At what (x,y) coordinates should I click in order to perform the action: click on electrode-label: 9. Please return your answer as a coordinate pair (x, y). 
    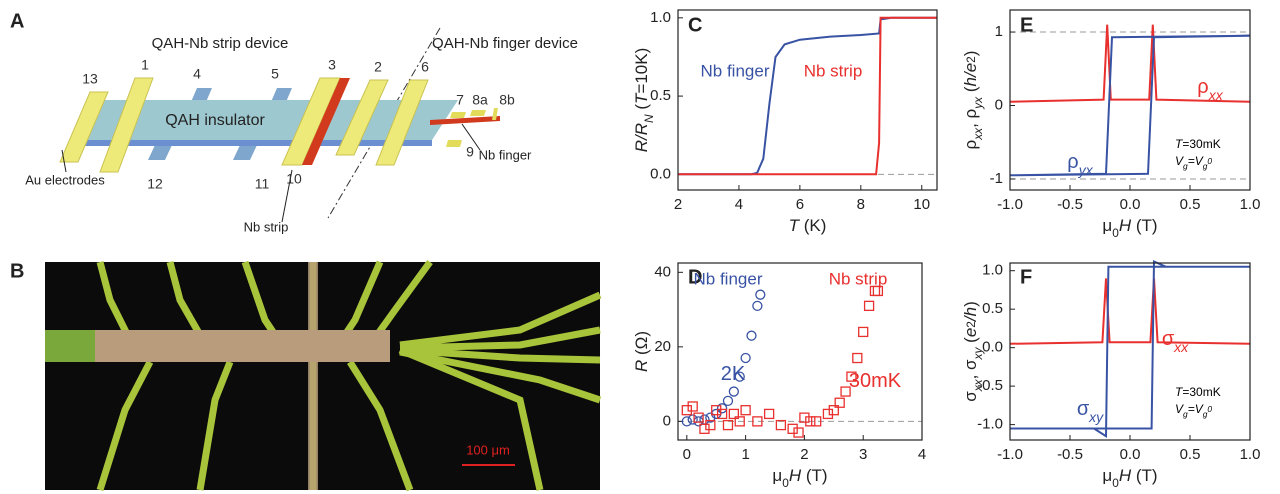
    Looking at the image, I should click on (470, 152).